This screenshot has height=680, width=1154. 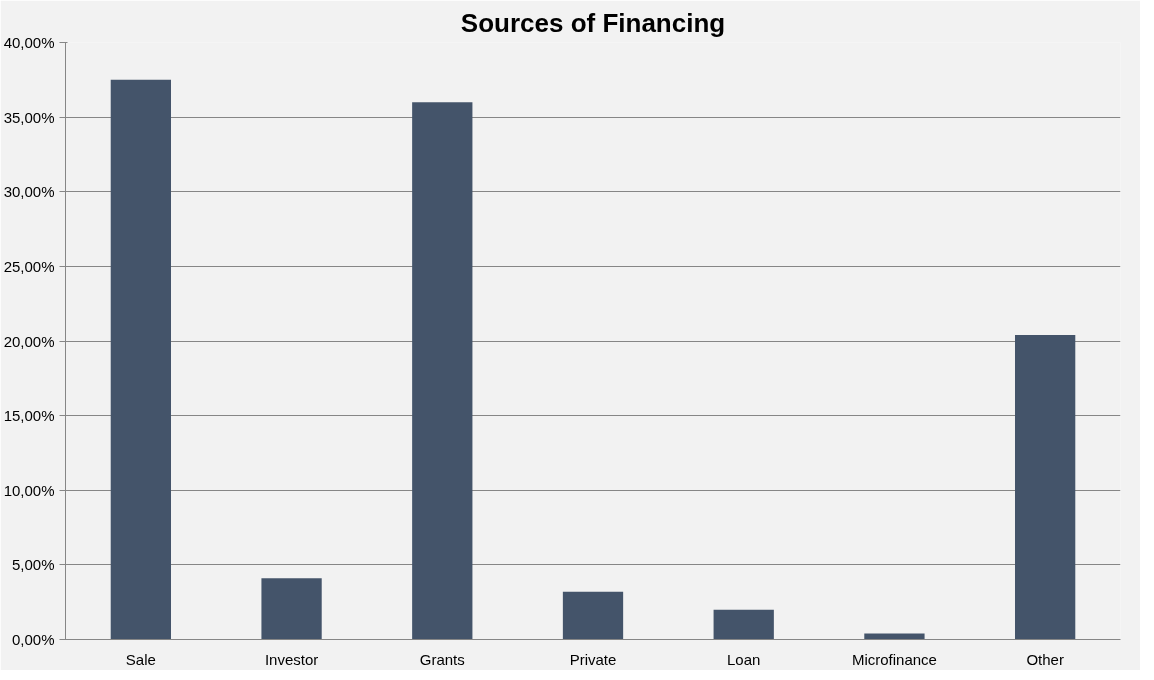 What do you see at coordinates (593, 22) in the screenshot?
I see `chart-title: Sources of Financing` at bounding box center [593, 22].